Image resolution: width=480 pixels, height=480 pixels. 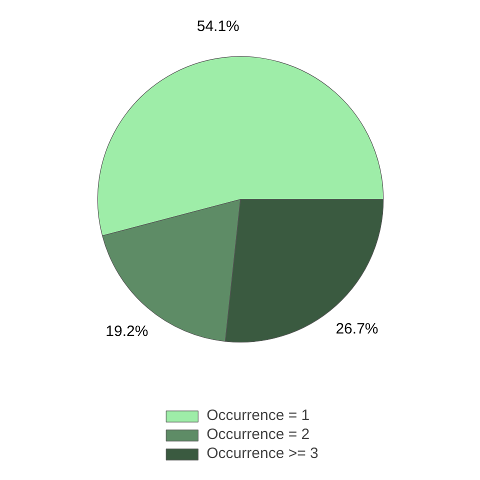 I want to click on data-label: 26.7%, so click(x=357, y=329).